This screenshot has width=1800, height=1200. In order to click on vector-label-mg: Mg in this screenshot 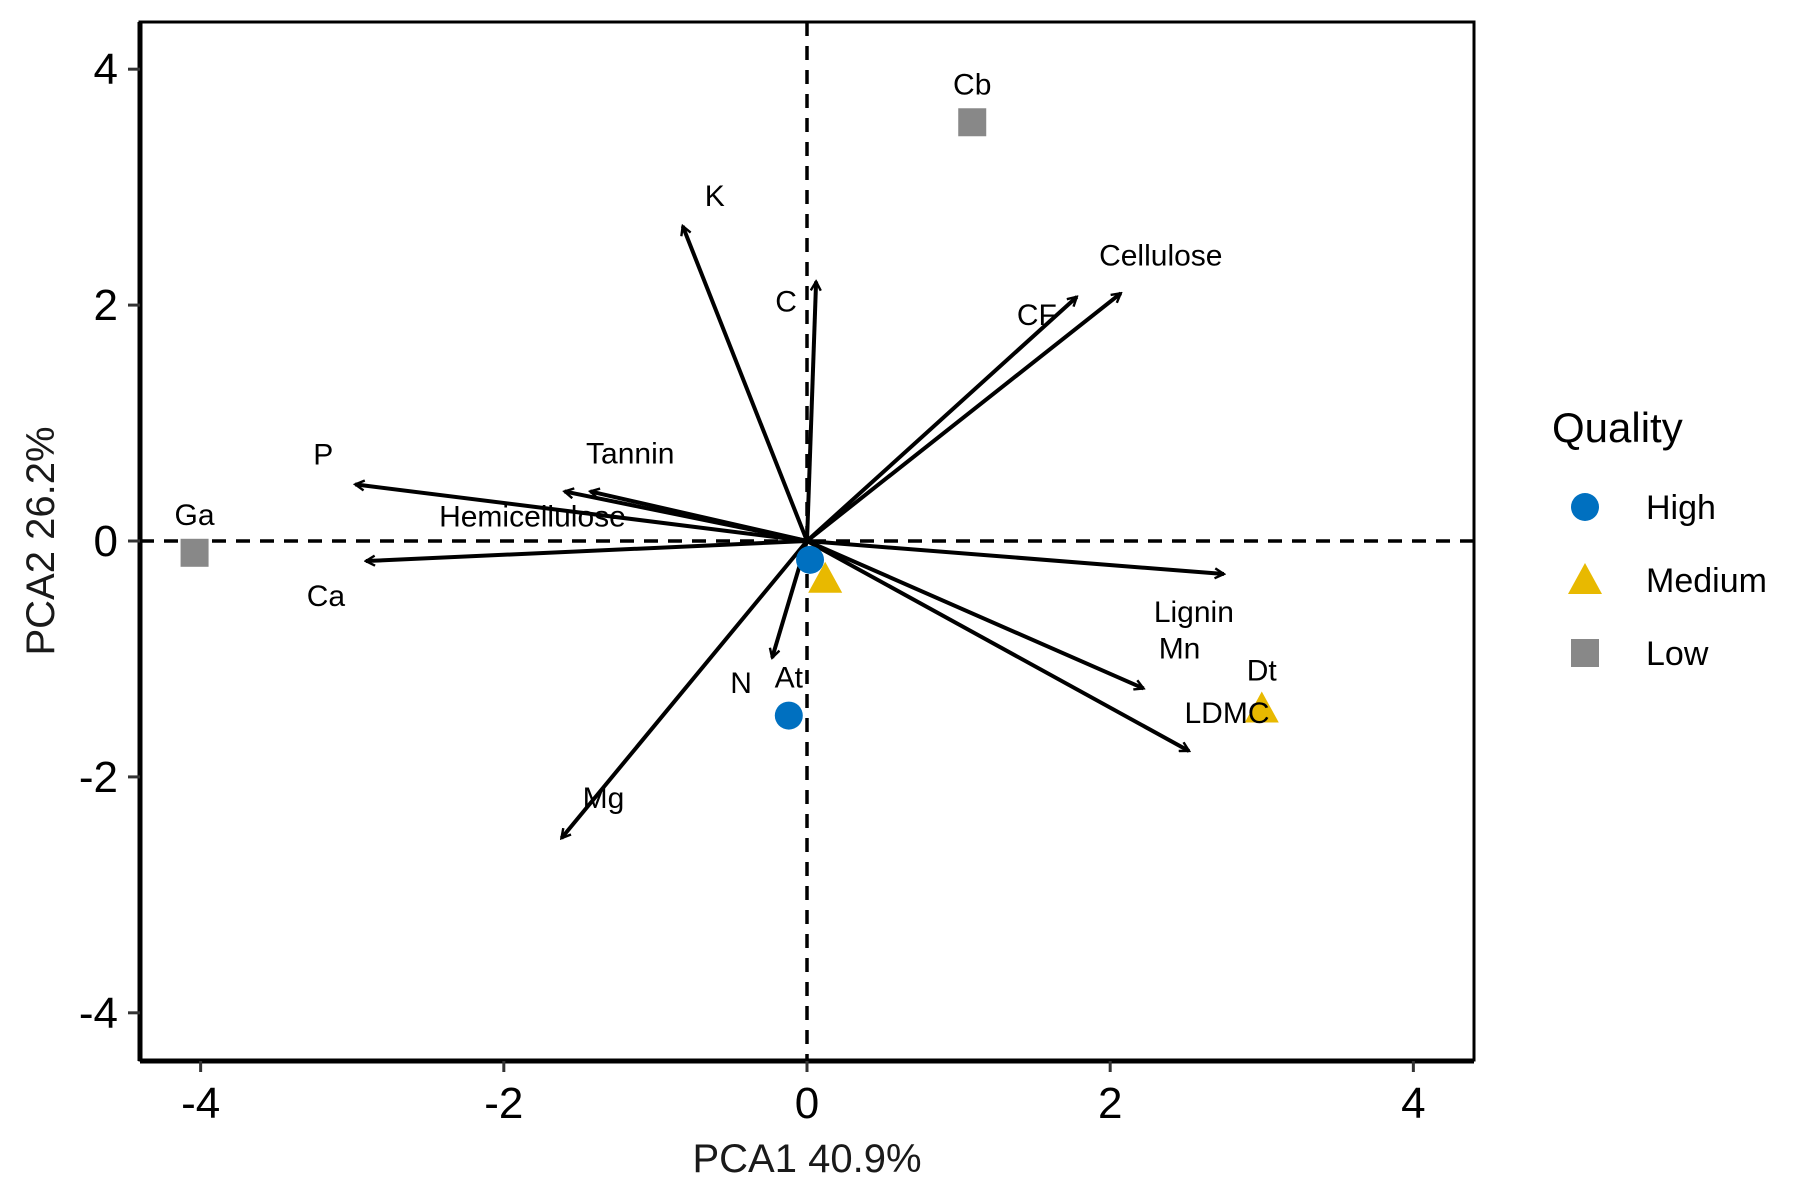, I will do `click(604, 798)`.